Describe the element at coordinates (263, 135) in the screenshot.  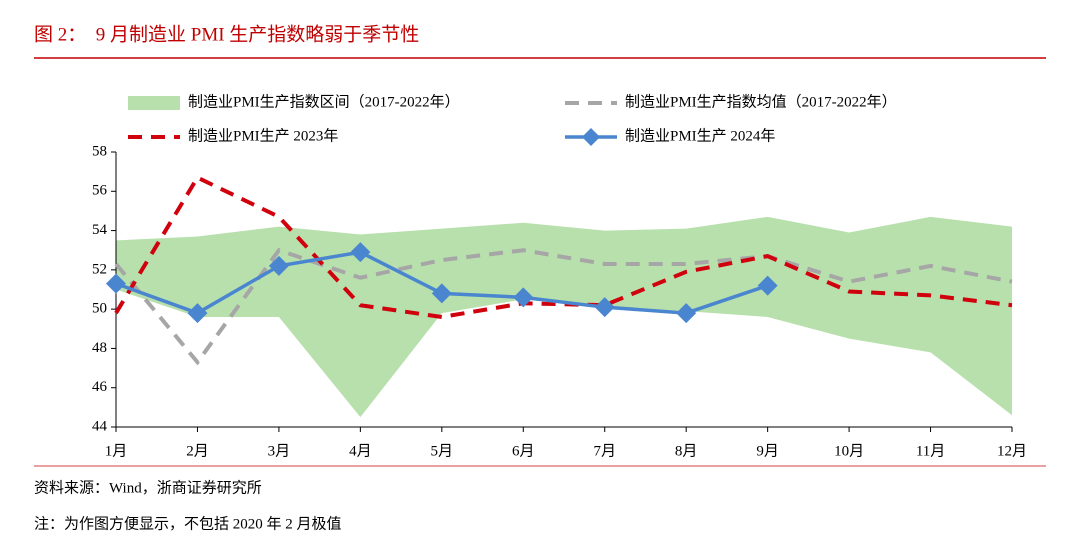
I see `legend-label: 制造业PMI生产 2023年` at that location.